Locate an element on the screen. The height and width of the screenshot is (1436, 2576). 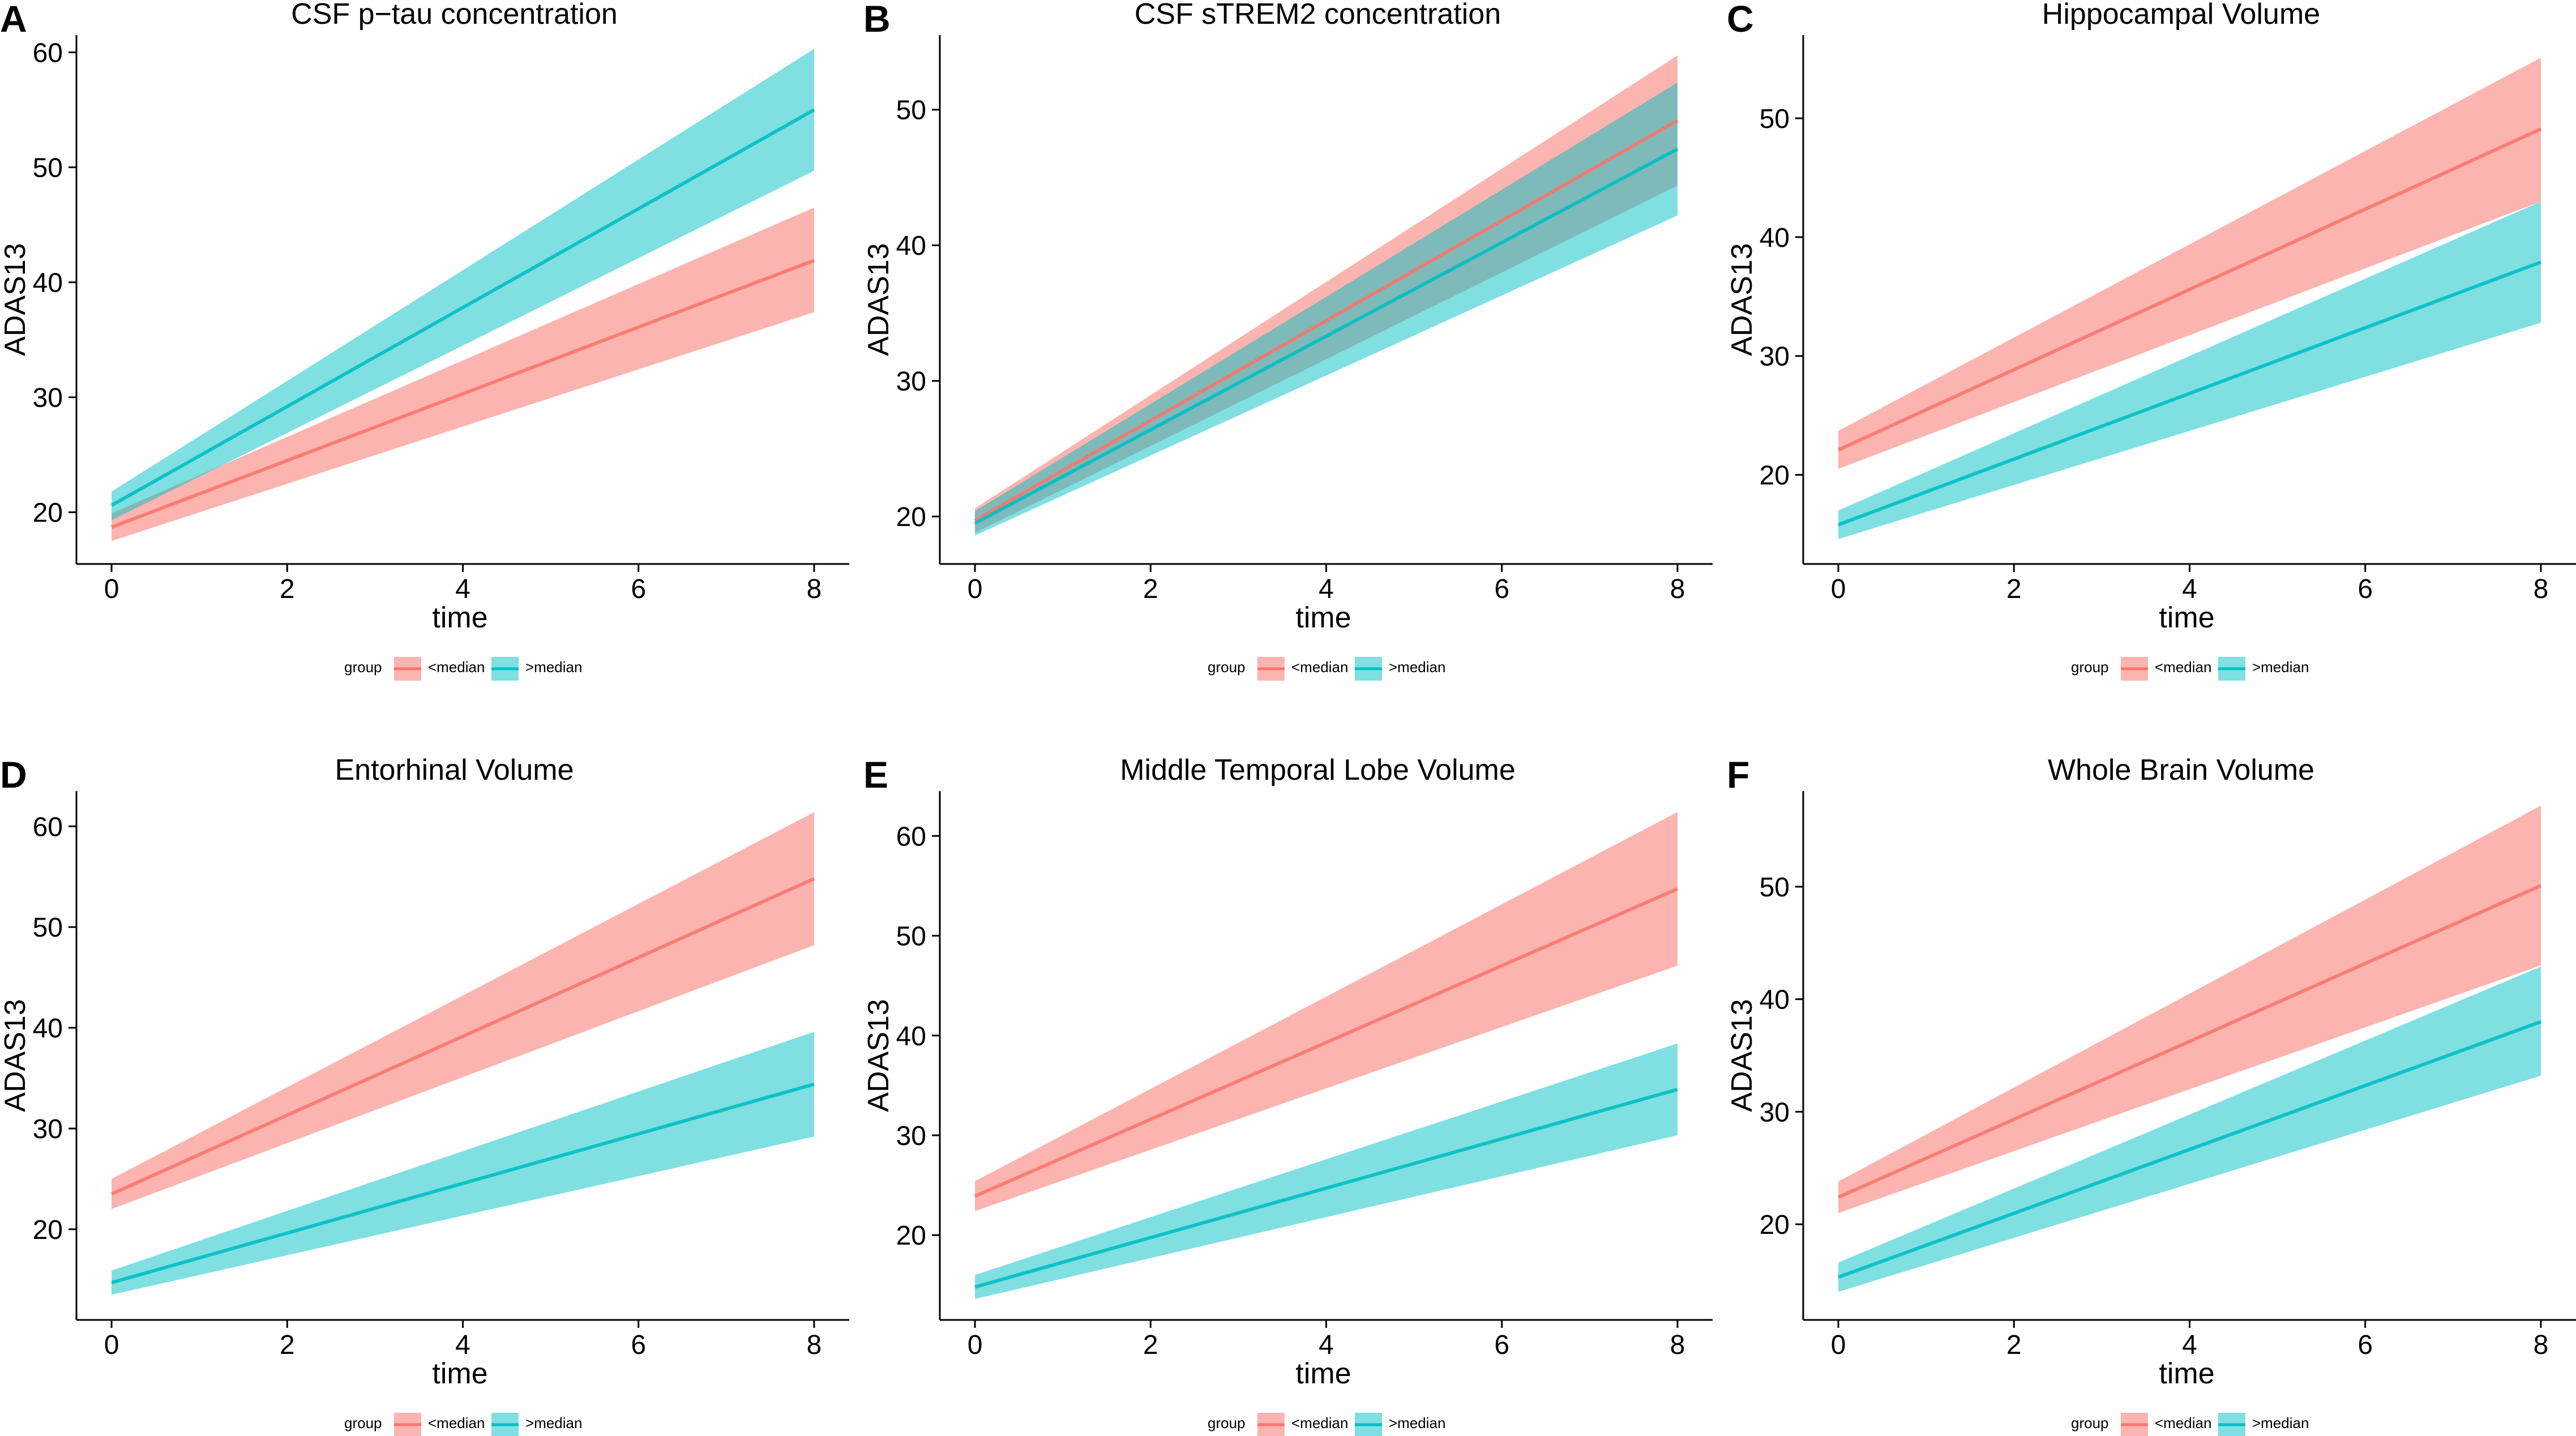
panel-letter: E is located at coordinates (875, 775).